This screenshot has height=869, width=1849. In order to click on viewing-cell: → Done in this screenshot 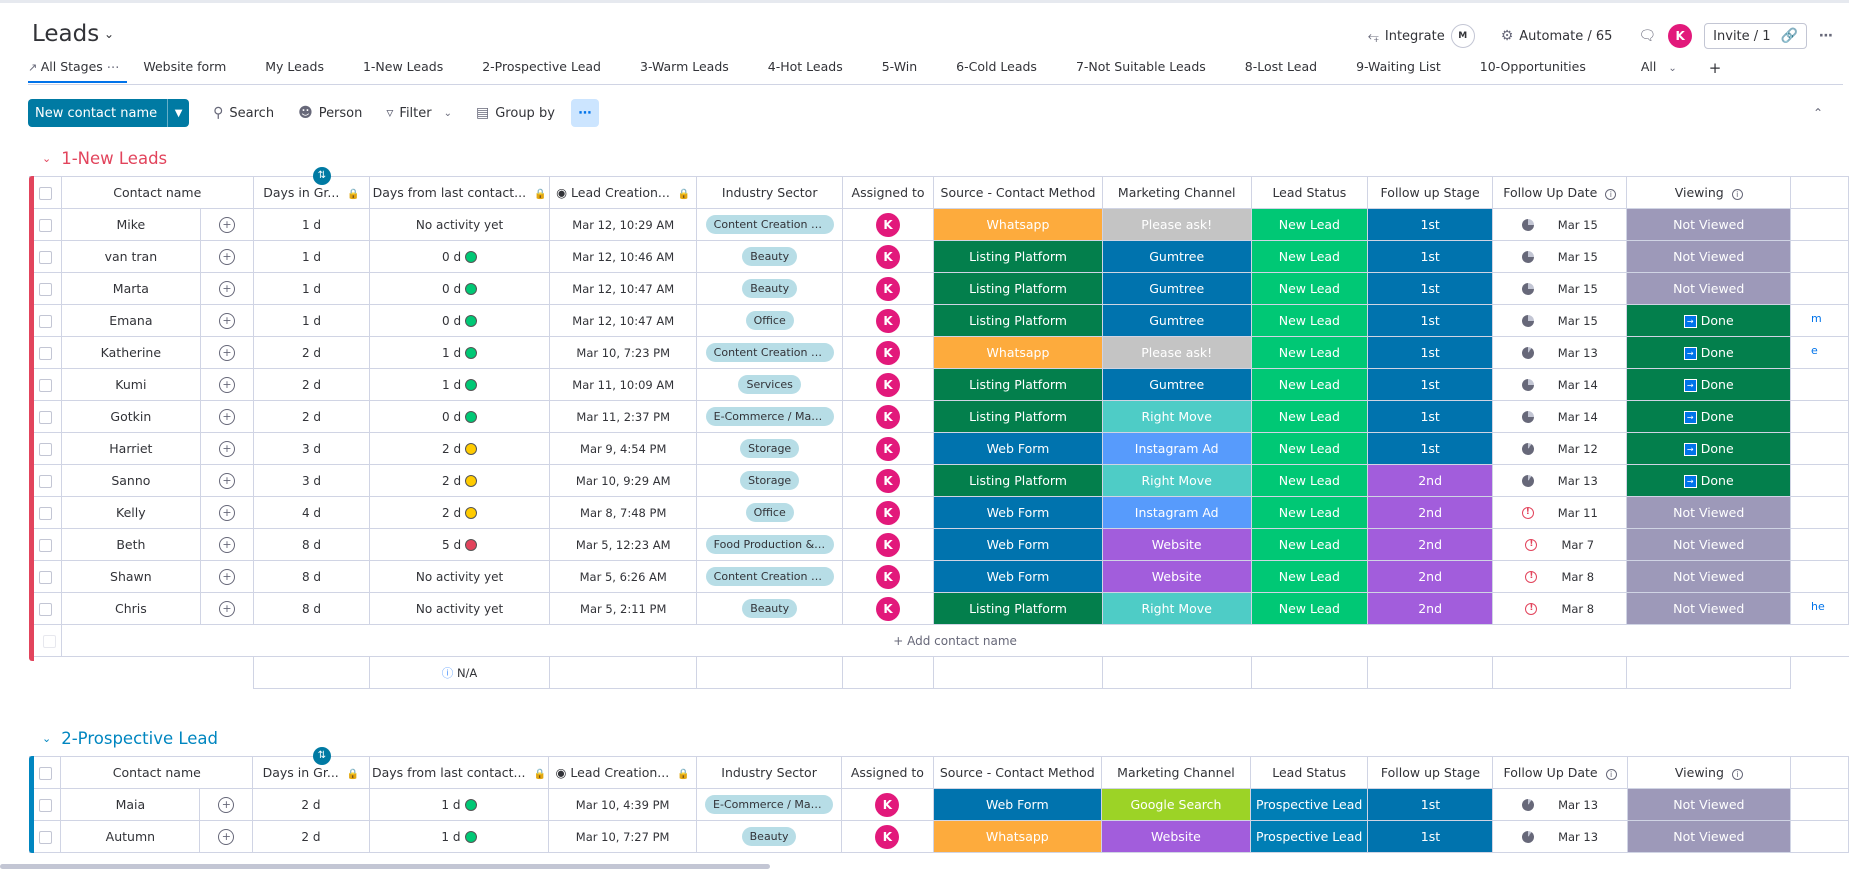, I will do `click(1709, 416)`.